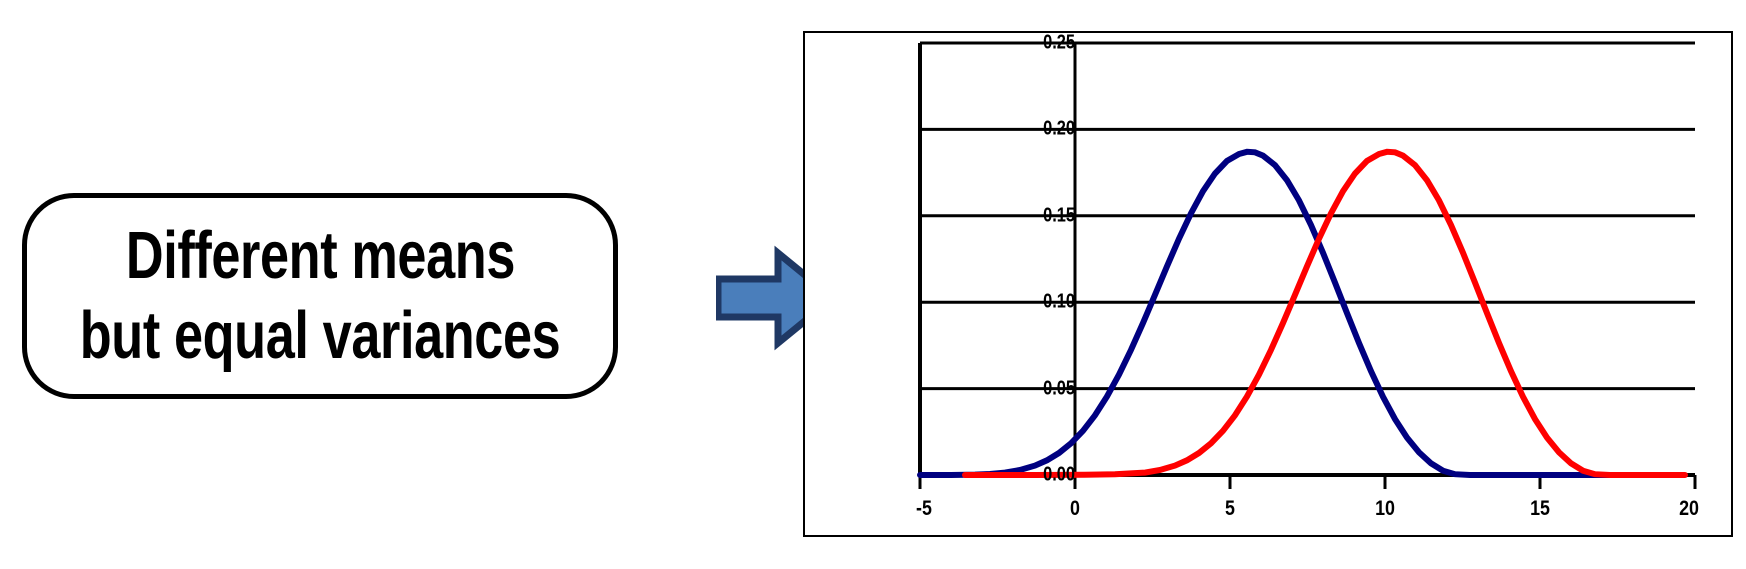 The image size is (1746, 569). What do you see at coordinates (1385, 508) in the screenshot?
I see `xtick-label-3: 10` at bounding box center [1385, 508].